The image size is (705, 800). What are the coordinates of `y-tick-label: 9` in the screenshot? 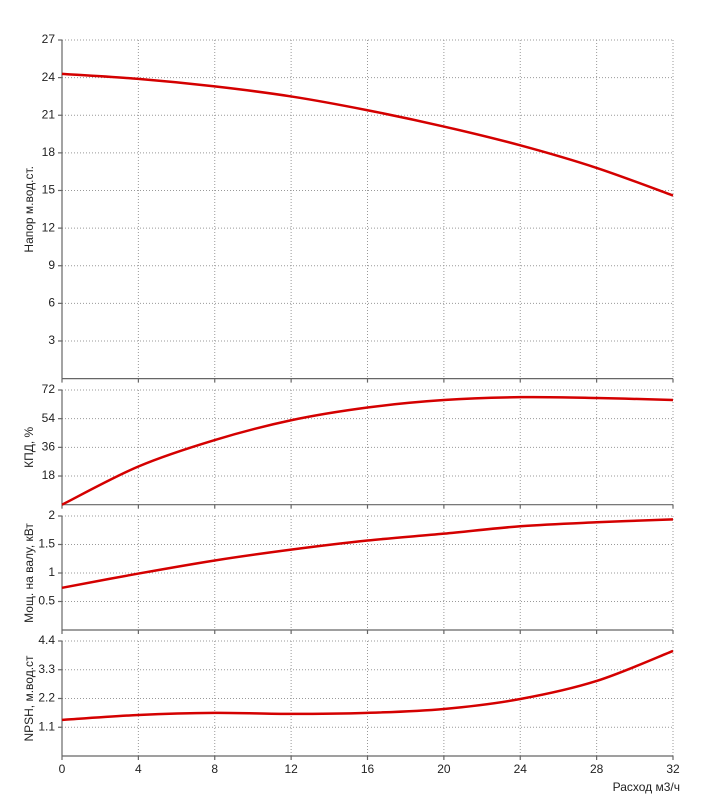 It's located at (51, 265).